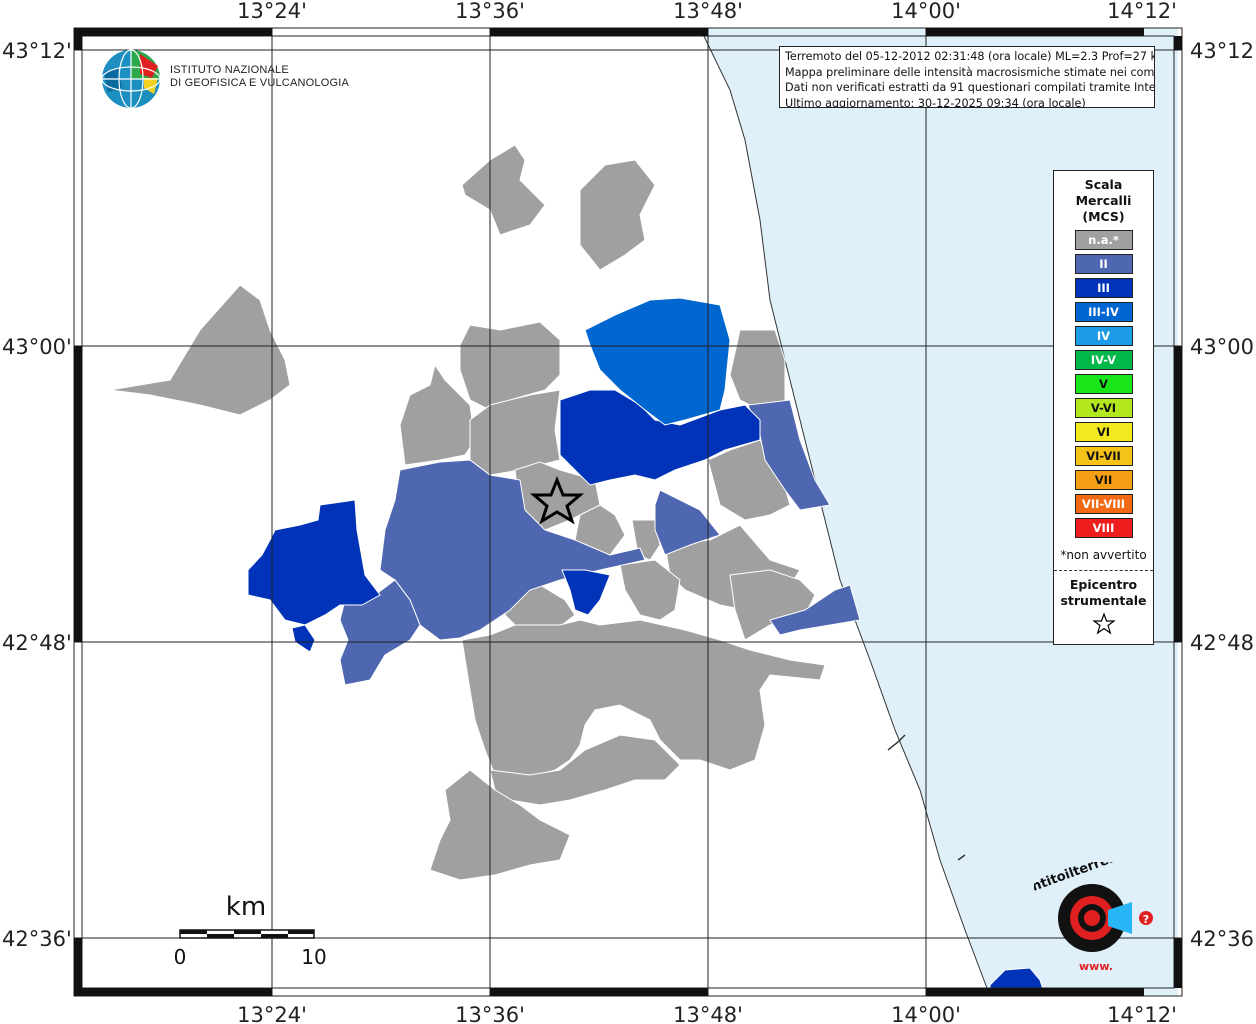 The width and height of the screenshot is (1256, 1024). Describe the element at coordinates (557, 500) in the screenshot. I see `epicenter-star` at that location.